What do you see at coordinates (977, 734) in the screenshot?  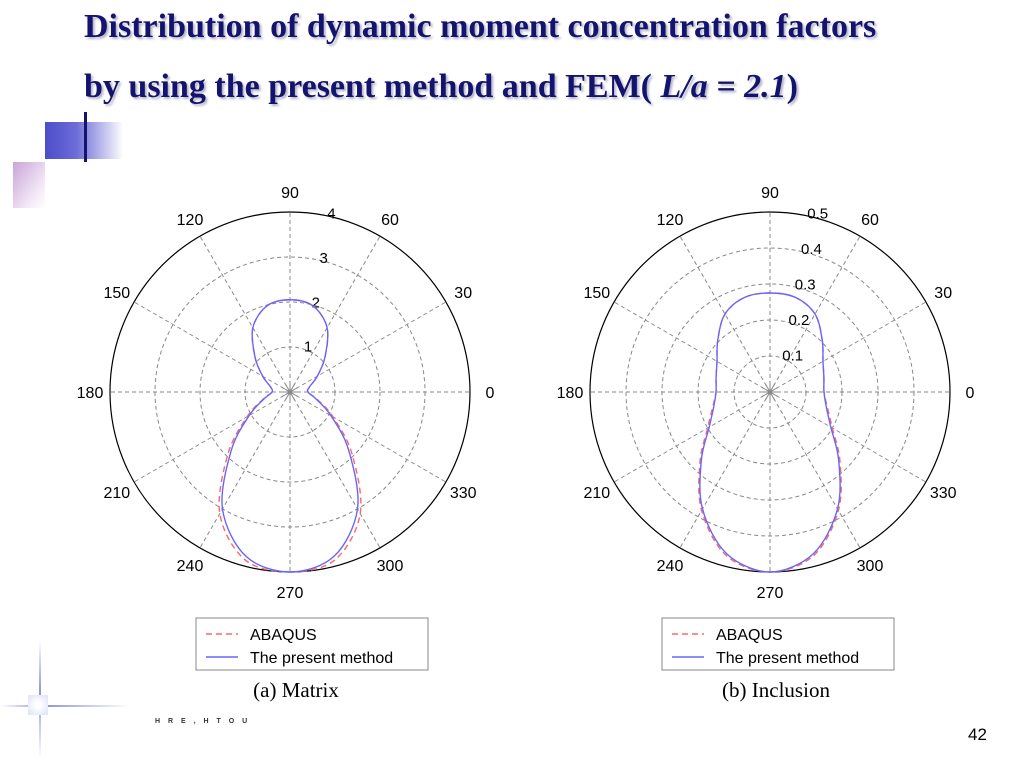 I see `page-number: 42` at bounding box center [977, 734].